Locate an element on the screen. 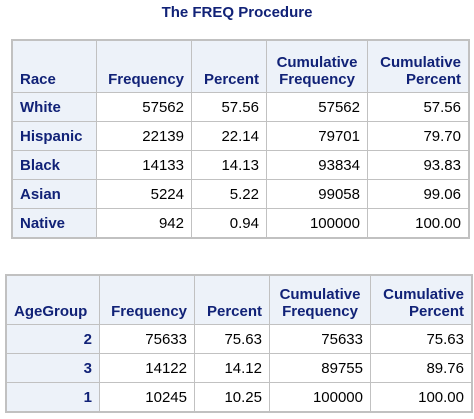  table-row: Native 942 0.94 100000 100.00 is located at coordinates (240, 223).